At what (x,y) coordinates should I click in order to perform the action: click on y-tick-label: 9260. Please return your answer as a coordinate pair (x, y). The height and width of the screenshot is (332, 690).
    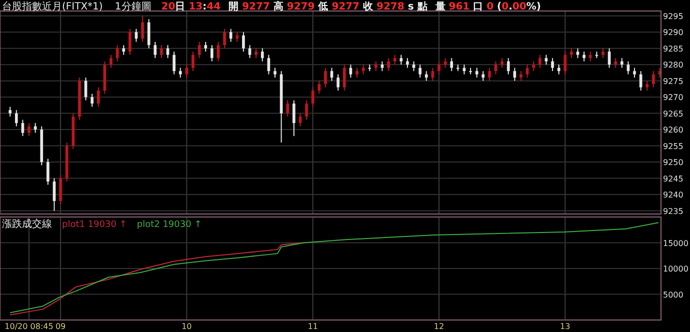
    Looking at the image, I should click on (673, 130).